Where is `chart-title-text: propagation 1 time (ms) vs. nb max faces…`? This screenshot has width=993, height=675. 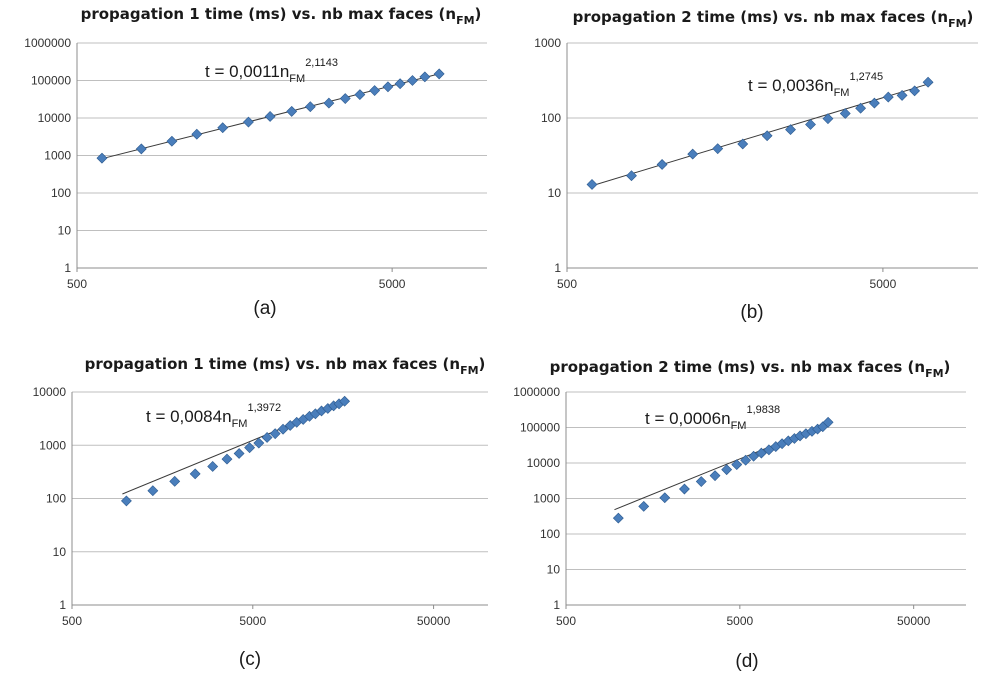
chart-title-text: propagation 1 time (ms) vs. nb max faces… is located at coordinates (268, 14).